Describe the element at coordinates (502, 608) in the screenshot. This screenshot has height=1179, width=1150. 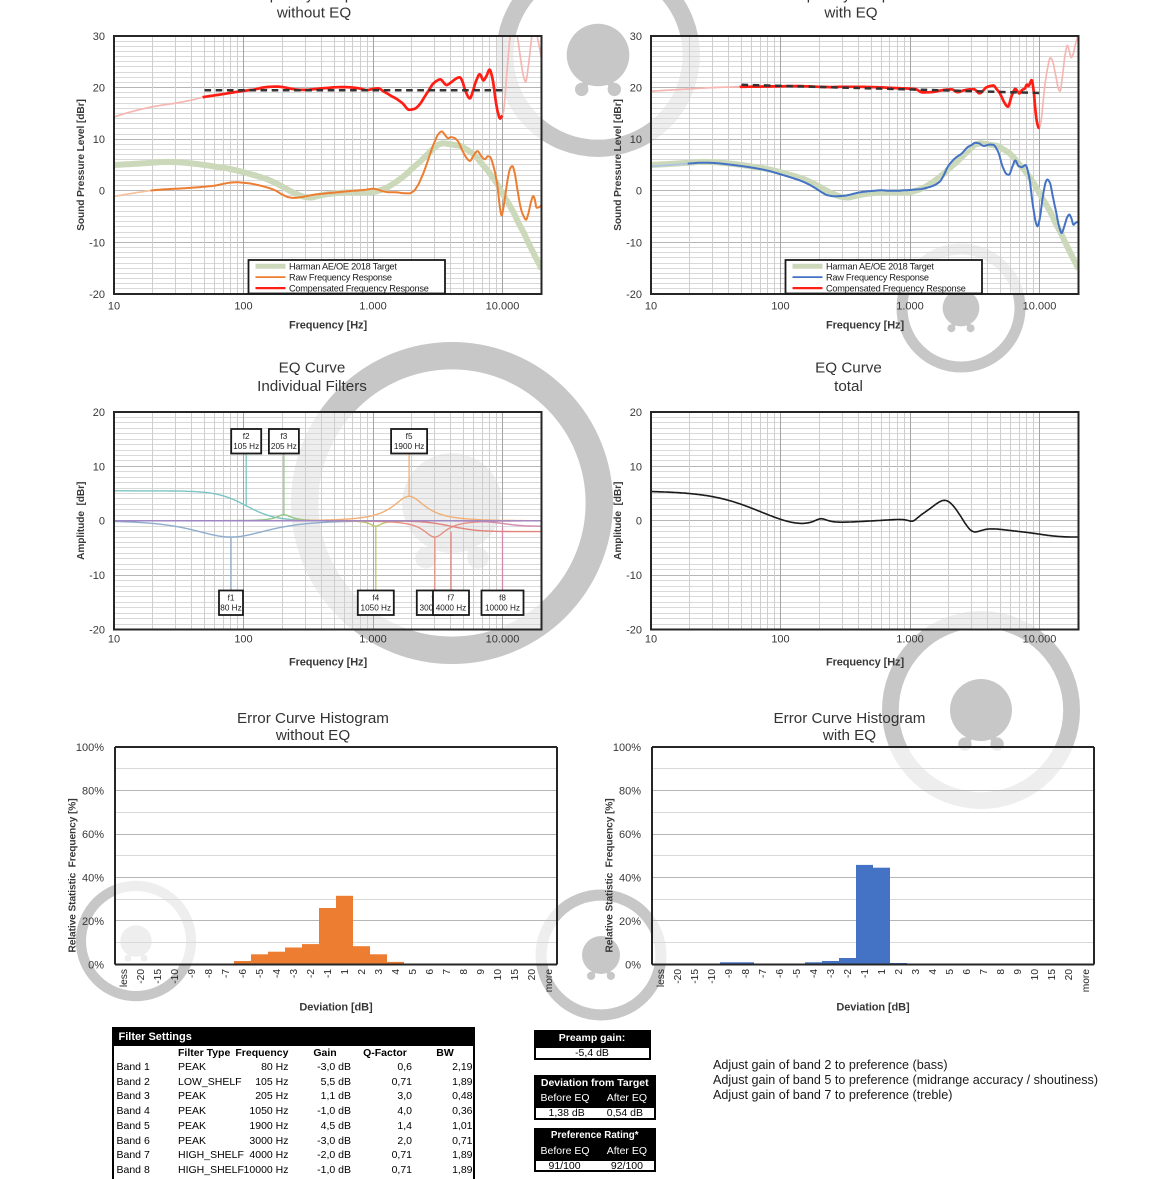
I see `svg-text: 10000 Hz` at that location.